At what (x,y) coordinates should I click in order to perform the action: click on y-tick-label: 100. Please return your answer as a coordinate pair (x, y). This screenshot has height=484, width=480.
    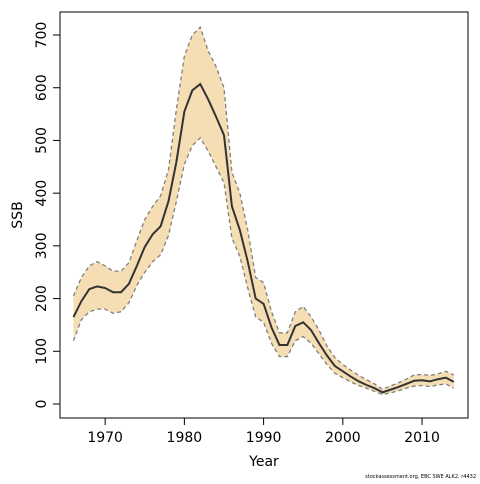
    Looking at the image, I should click on (42, 351).